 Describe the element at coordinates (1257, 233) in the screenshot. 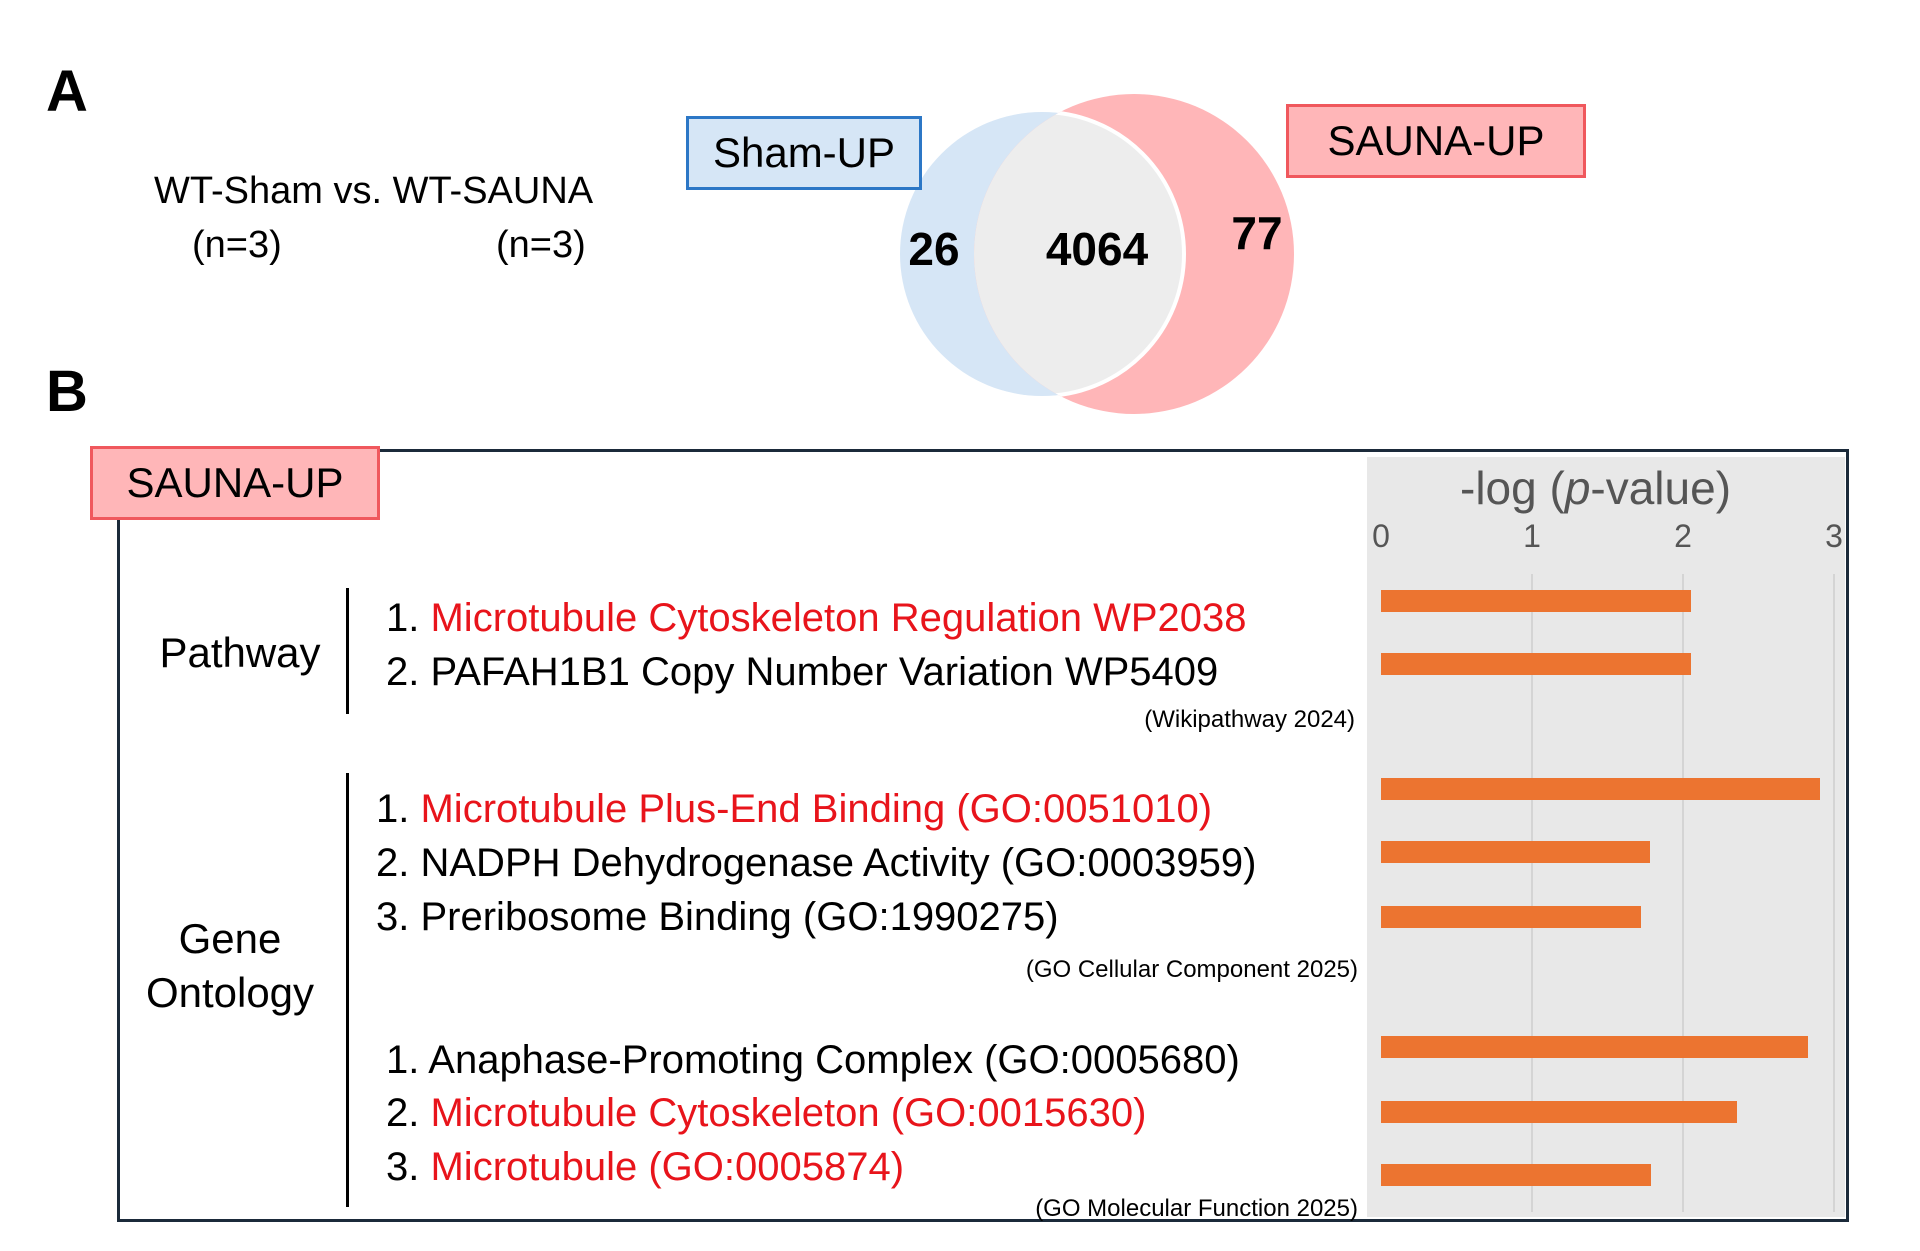

I see `venn-right-only-count: 77` at that location.